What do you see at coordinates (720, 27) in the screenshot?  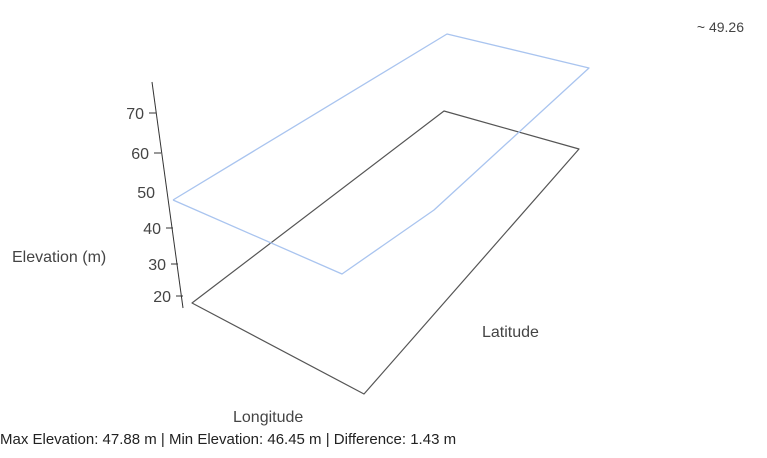 I see `legend-value: ~ 49.26` at bounding box center [720, 27].